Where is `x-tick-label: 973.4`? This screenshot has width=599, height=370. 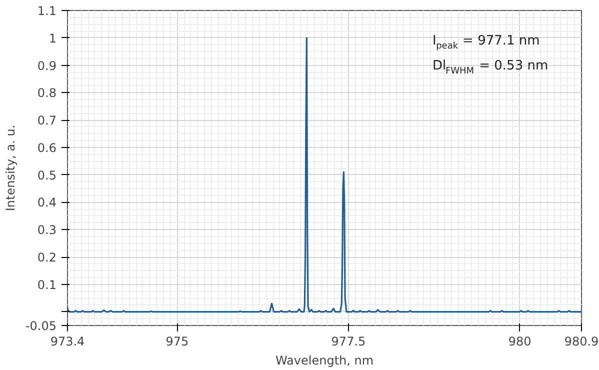
x-tick-label: 973.4 is located at coordinates (67, 341).